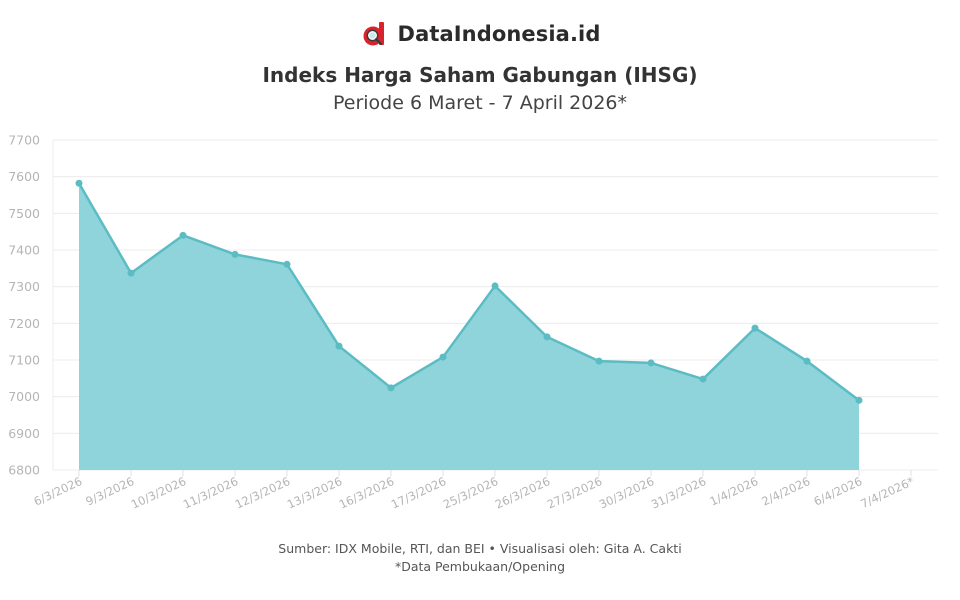 The height and width of the screenshot is (600, 960). I want to click on x-tick-label: 12/3/2026, so click(262, 493).